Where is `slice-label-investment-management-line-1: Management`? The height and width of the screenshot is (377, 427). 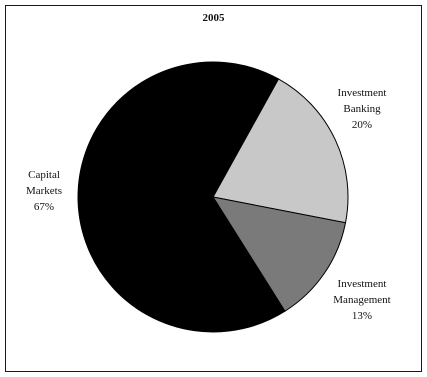
slice-label-investment-management-line-1: Management is located at coordinates (361, 300).